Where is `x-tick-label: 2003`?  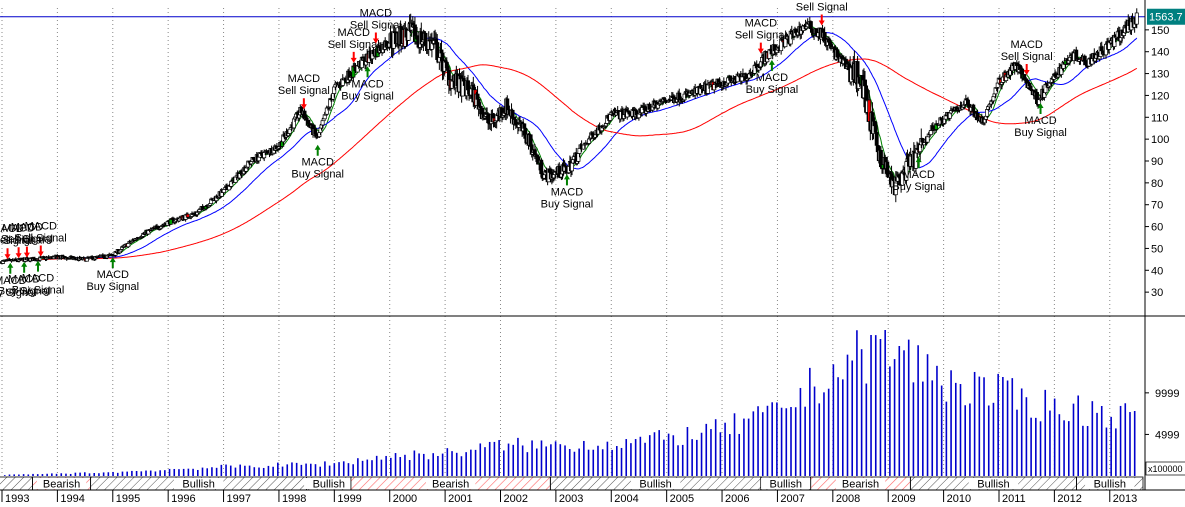 x-tick-label: 2003 is located at coordinates (571, 497).